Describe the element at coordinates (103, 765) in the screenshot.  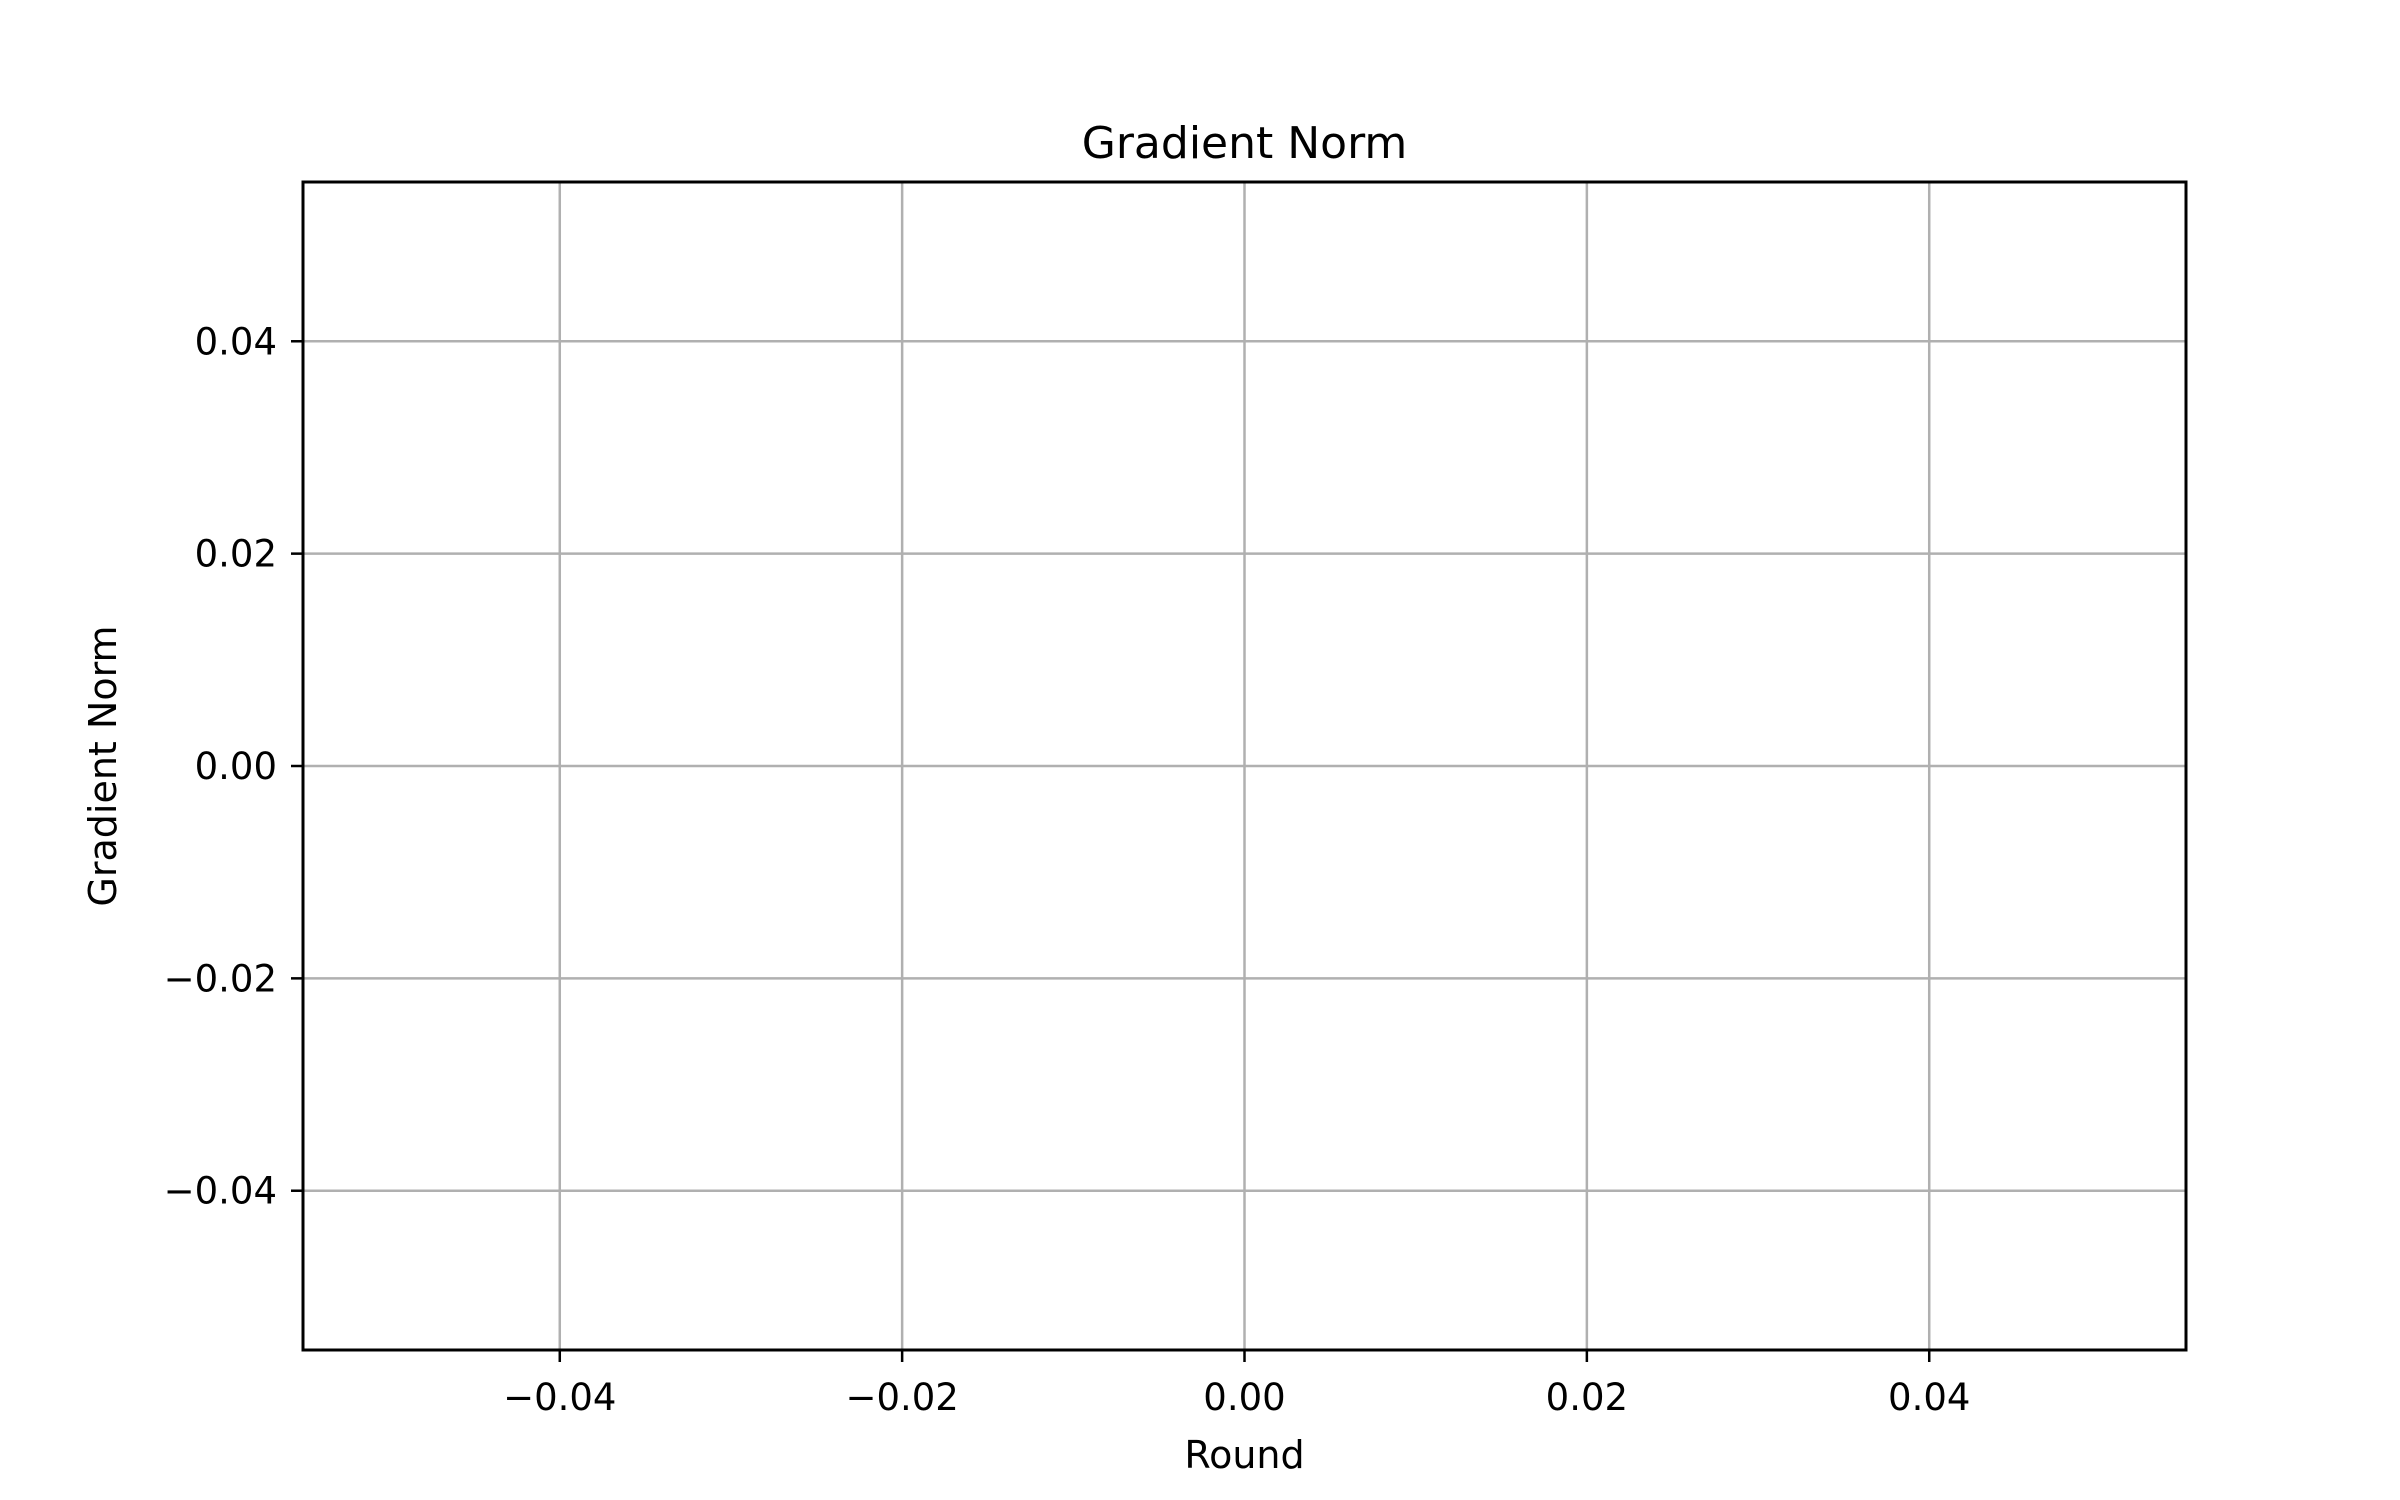
I see `y-axis-label: Gradient Norm` at that location.